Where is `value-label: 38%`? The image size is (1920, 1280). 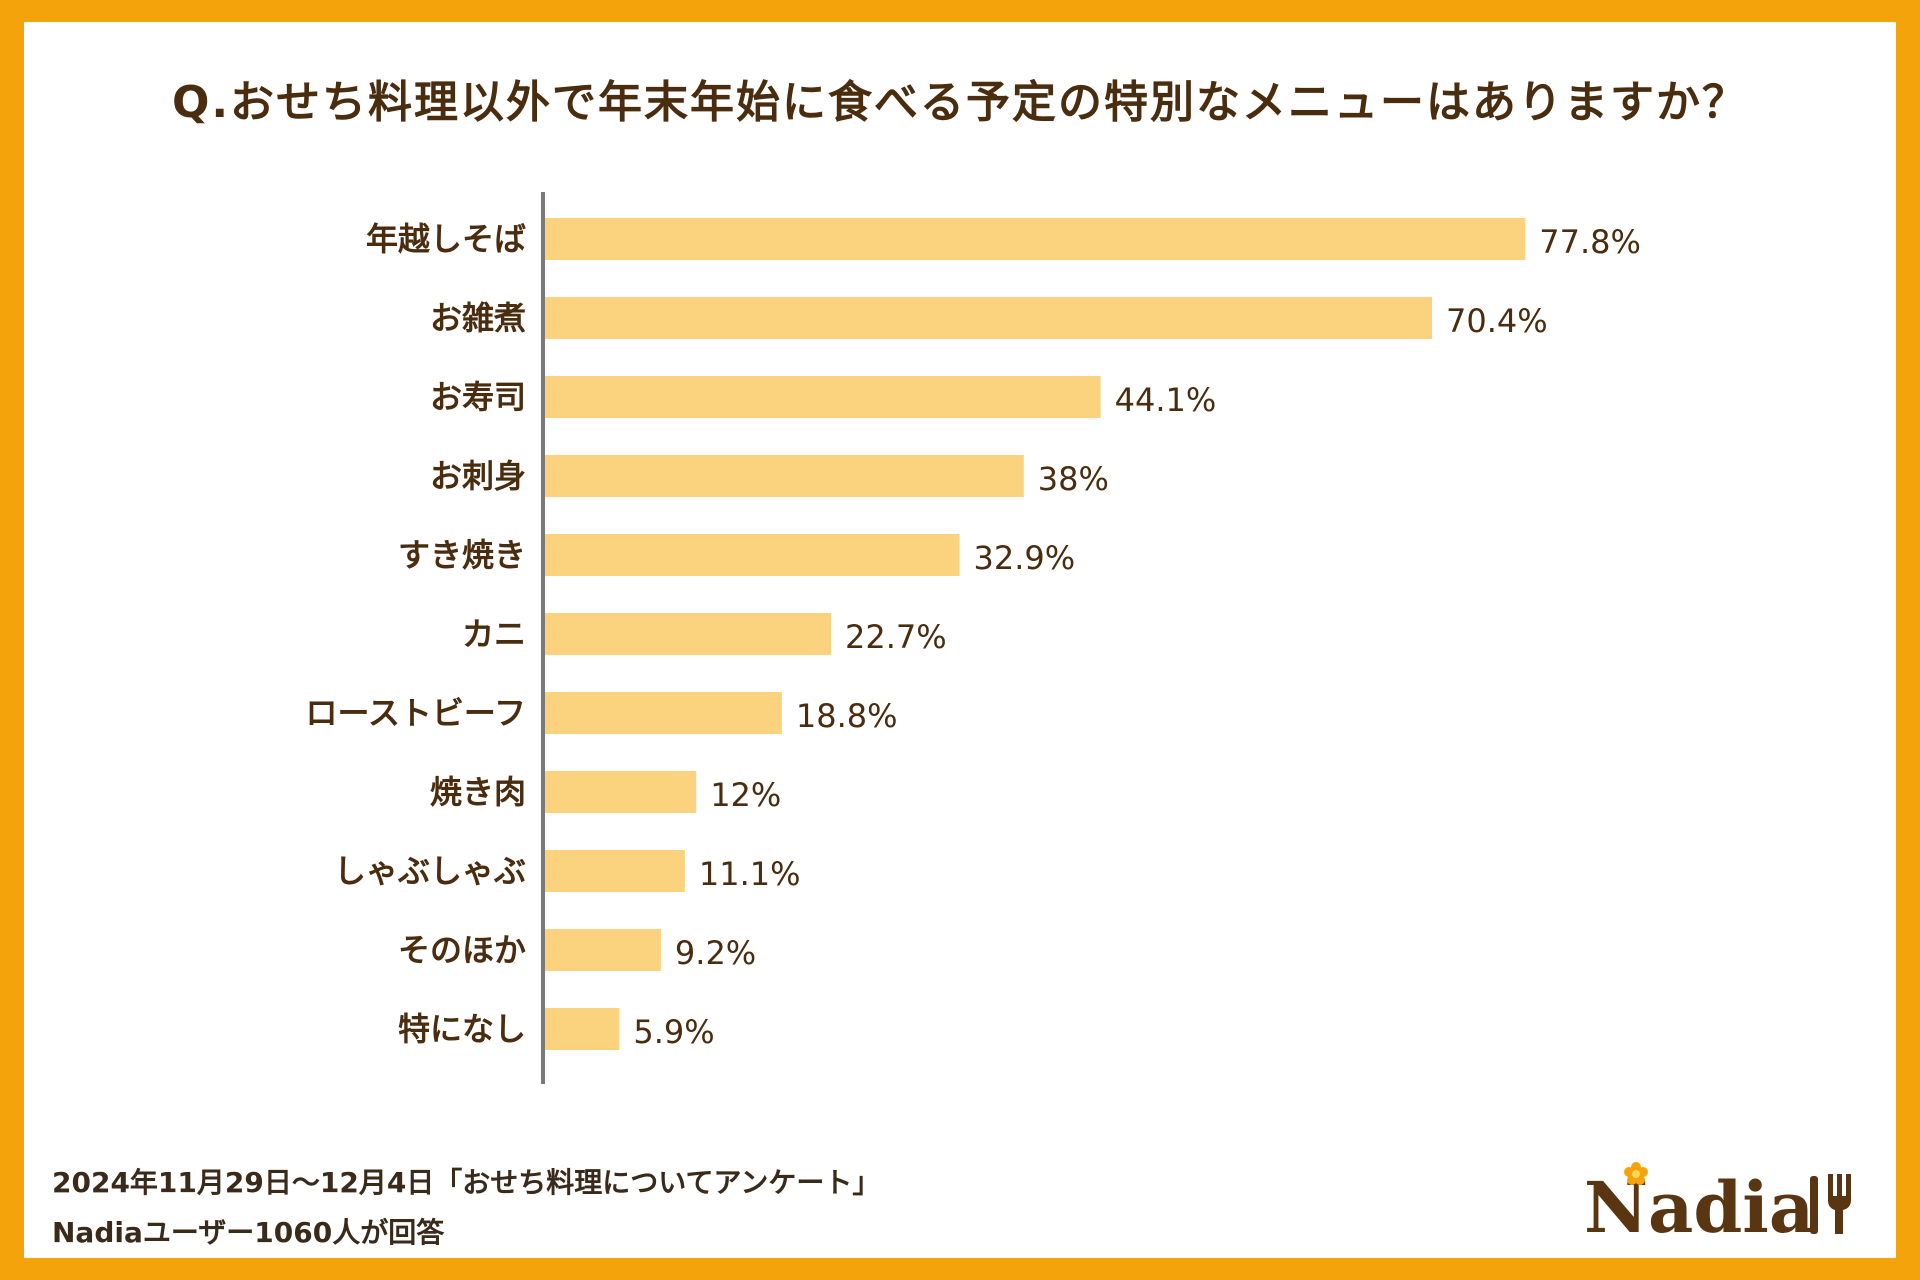
value-label: 38% is located at coordinates (1073, 479).